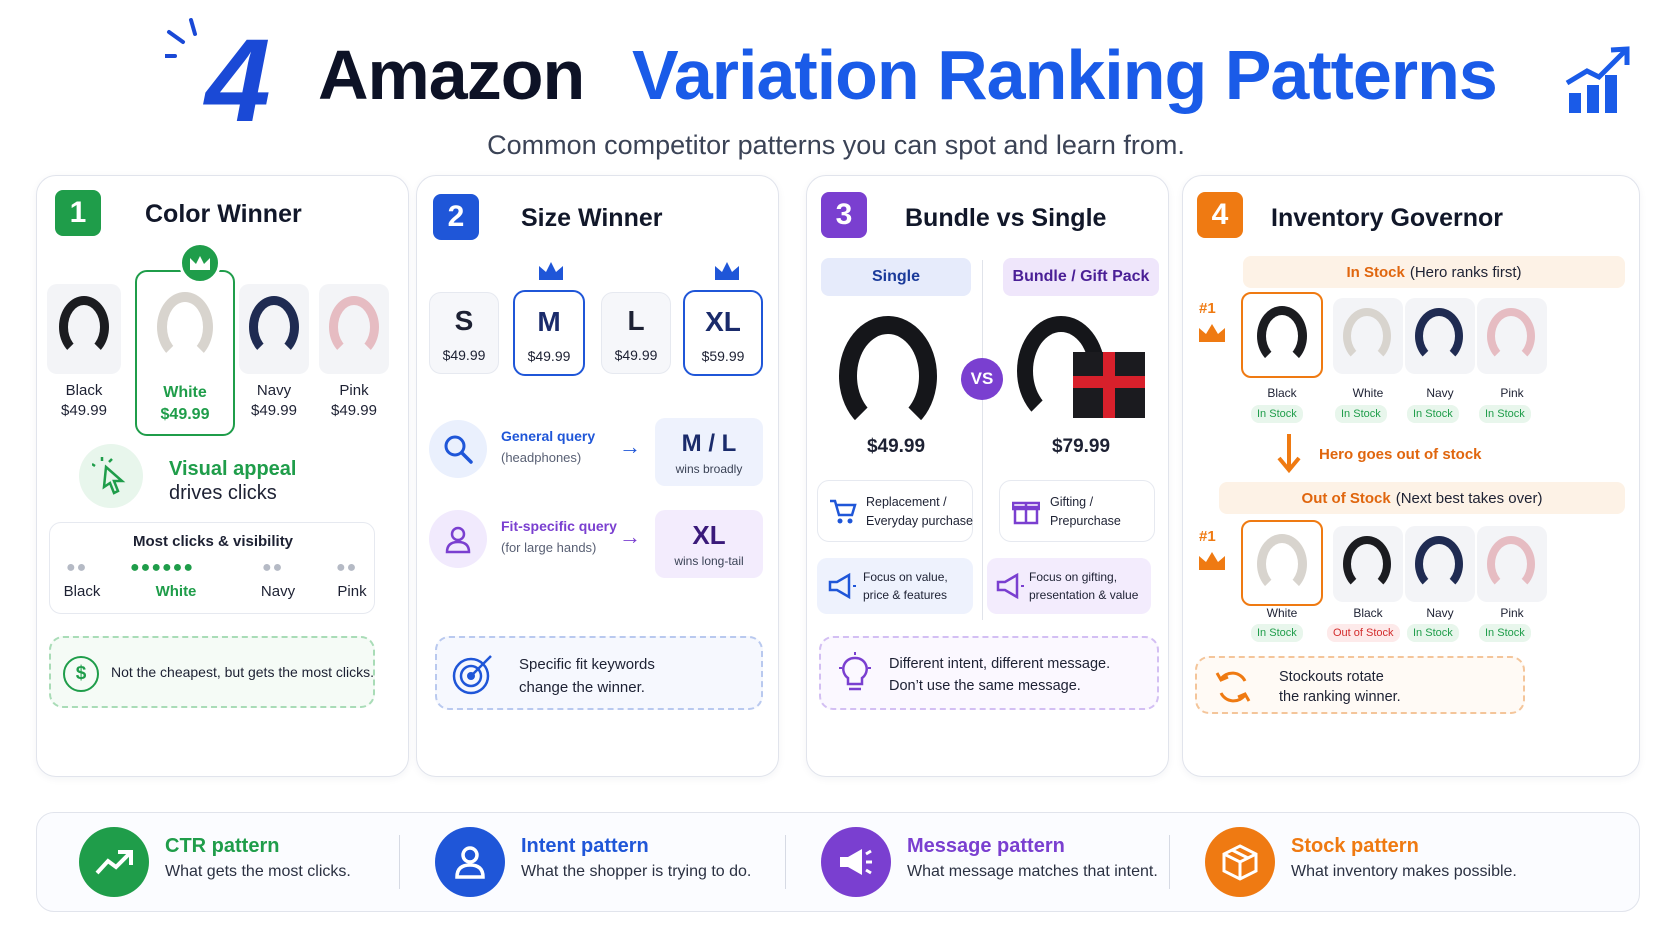  What do you see at coordinates (451, 75) in the screenshot?
I see `header-title-dark: Amazon` at bounding box center [451, 75].